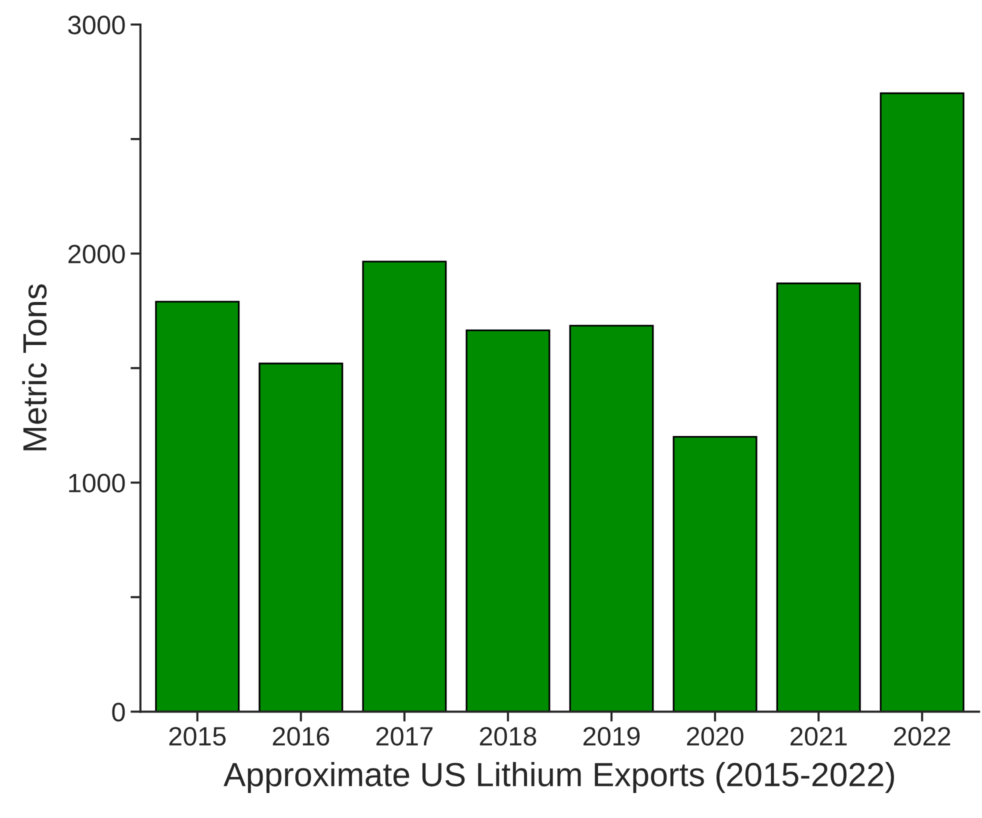 Image resolution: width=982 pixels, height=818 pixels. I want to click on y-tick-label: 1000, so click(97, 483).